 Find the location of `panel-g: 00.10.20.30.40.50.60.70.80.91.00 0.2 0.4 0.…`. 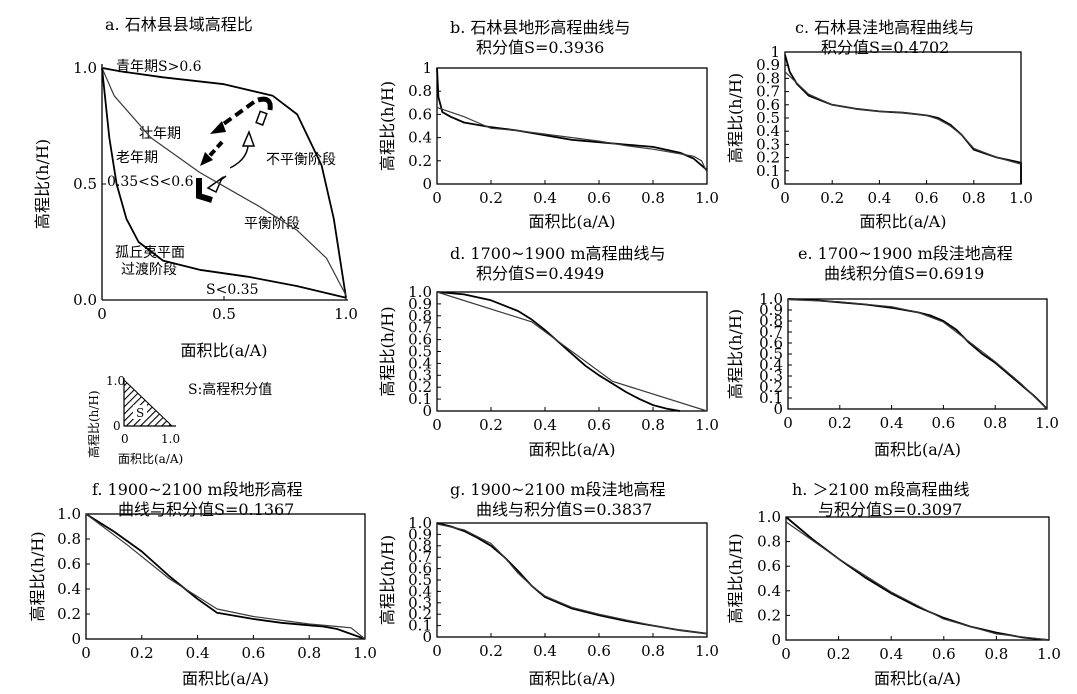

panel-g: 00.10.20.30.40.50.60.70.80.91.00 0.2 0.4 0.… is located at coordinates (548, 584).